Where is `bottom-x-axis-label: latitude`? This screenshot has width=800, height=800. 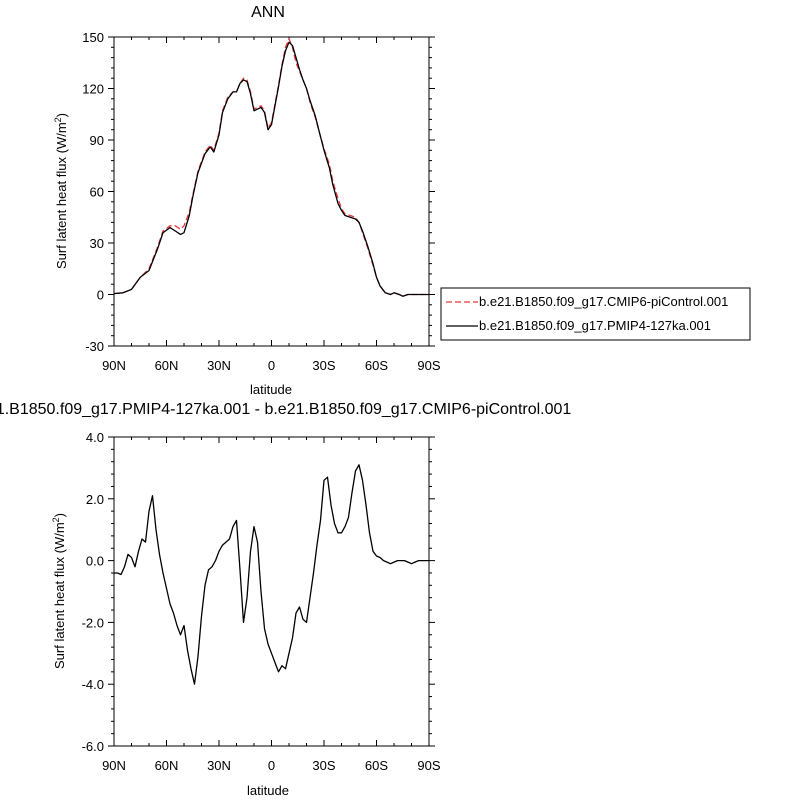
bottom-x-axis-label: latitude is located at coordinates (268, 790).